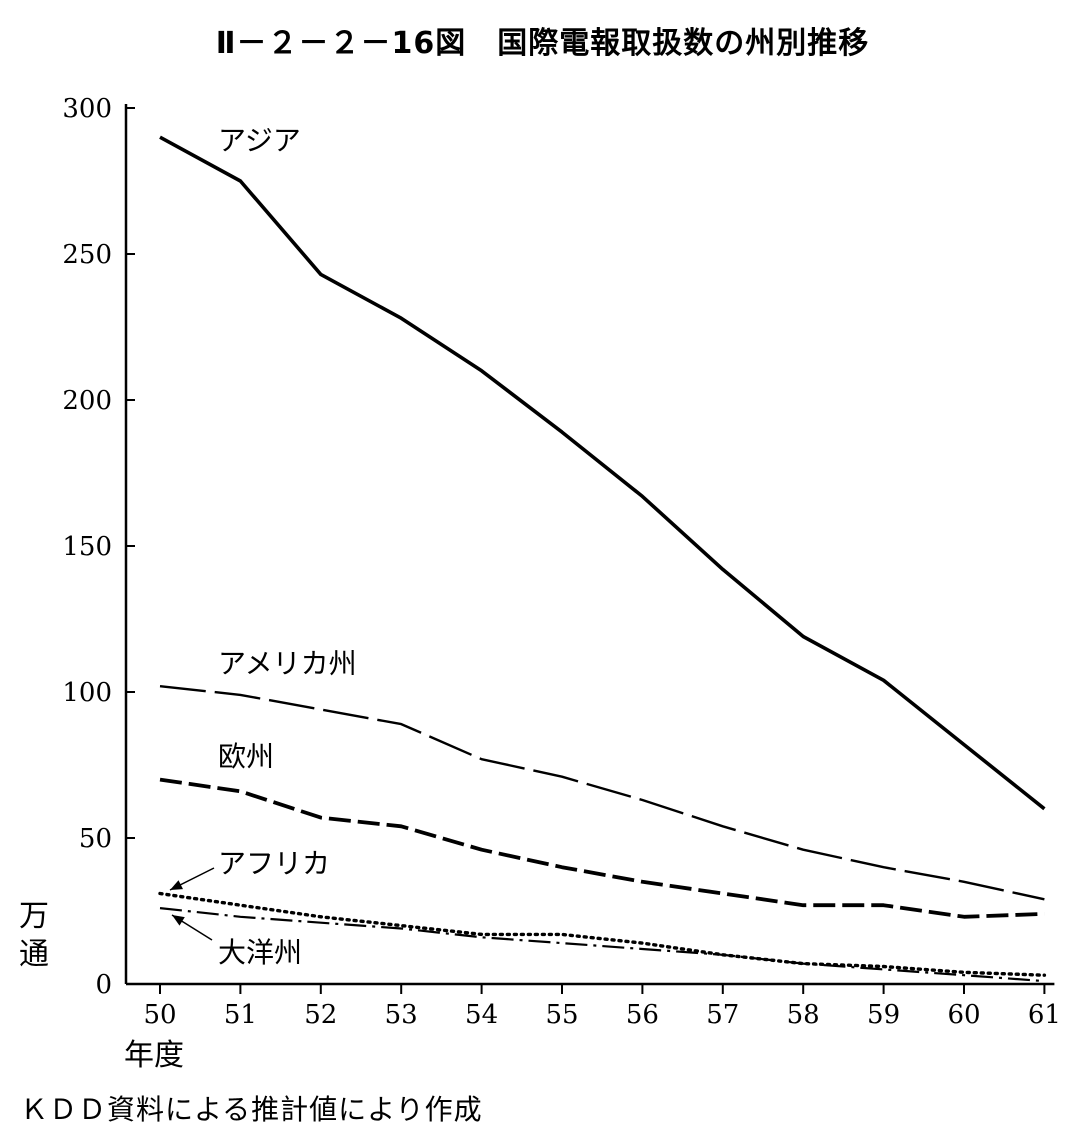  I want to click on chart-title: Ⅱ－２－２－16図 国際電報取扱数の州別推移, so click(542, 43).